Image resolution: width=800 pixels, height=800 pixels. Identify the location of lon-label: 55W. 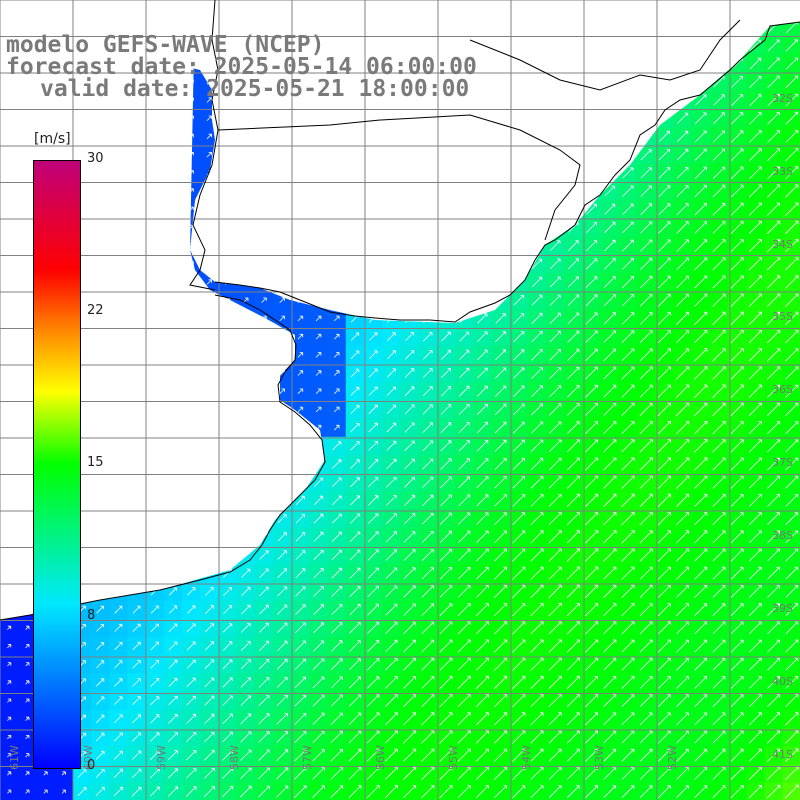
(453, 757).